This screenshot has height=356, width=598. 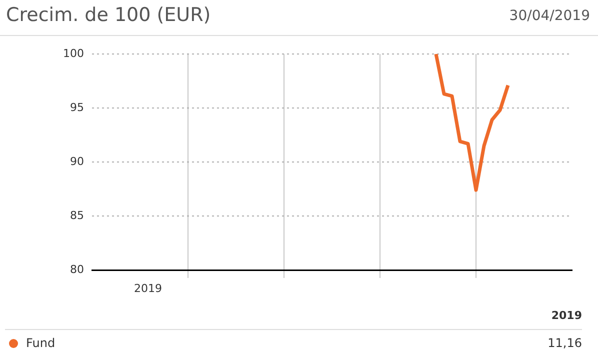 What do you see at coordinates (77, 269) in the screenshot?
I see `y-tick-label: 80` at bounding box center [77, 269].